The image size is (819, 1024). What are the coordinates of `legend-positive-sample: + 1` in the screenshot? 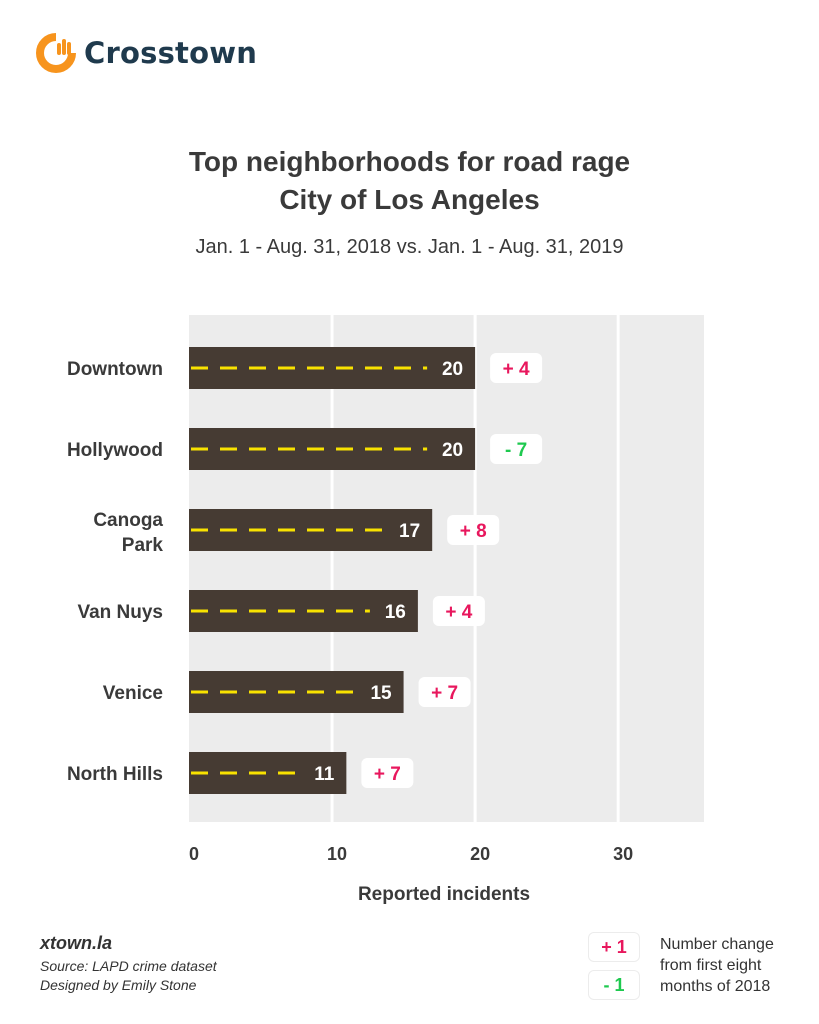 It's located at (614, 947).